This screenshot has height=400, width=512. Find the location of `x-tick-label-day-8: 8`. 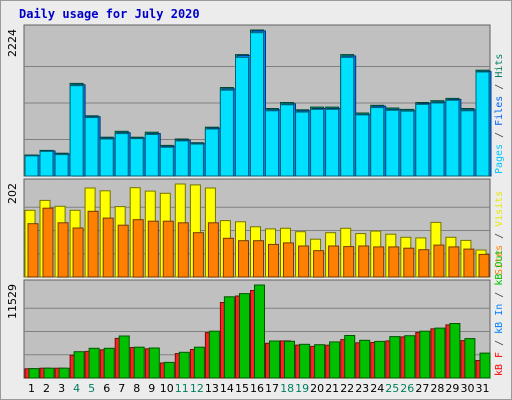

x-tick-label-day-8: 8 is located at coordinates (136, 388).